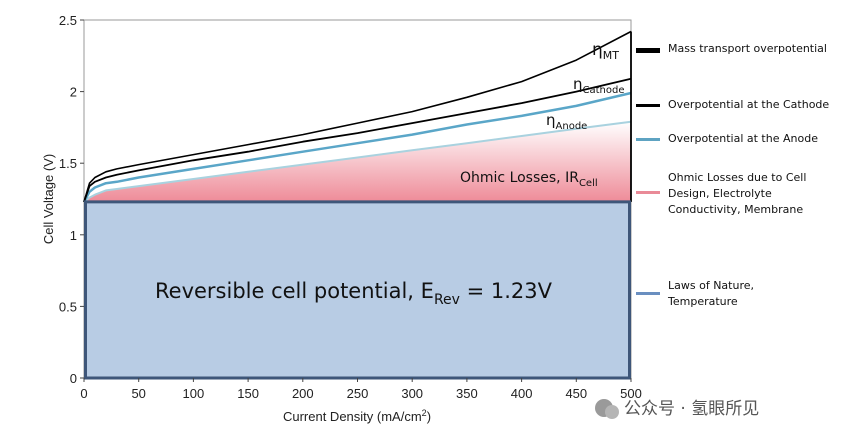 This screenshot has height=441, width=853. I want to click on x-tick-label: 450, so click(576, 393).